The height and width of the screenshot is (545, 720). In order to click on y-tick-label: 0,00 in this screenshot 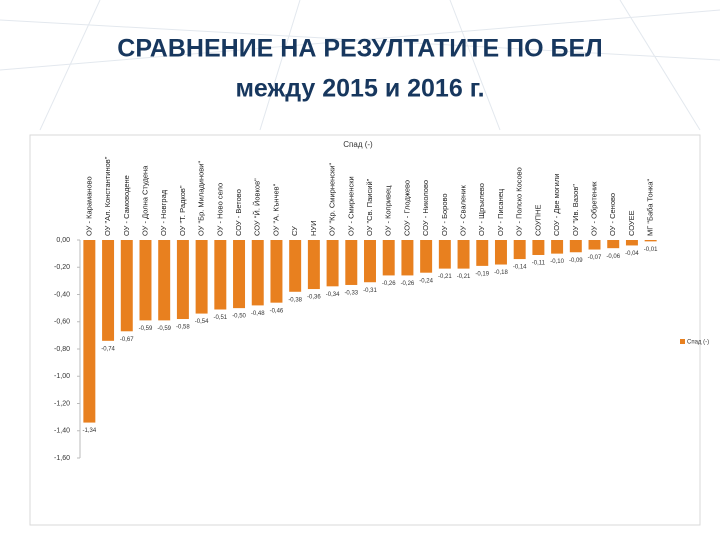, I will do `click(63, 240)`.